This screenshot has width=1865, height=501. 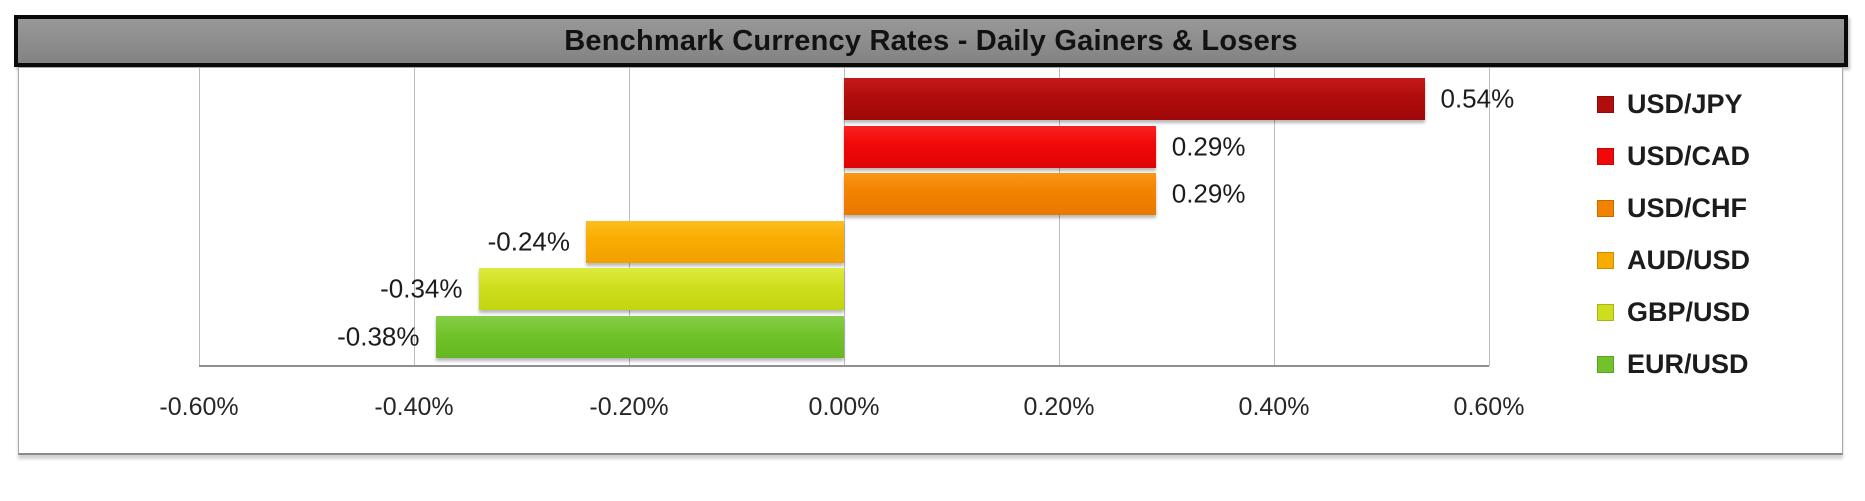 What do you see at coordinates (1689, 312) in the screenshot?
I see `legend-label: GBP/USD` at bounding box center [1689, 312].